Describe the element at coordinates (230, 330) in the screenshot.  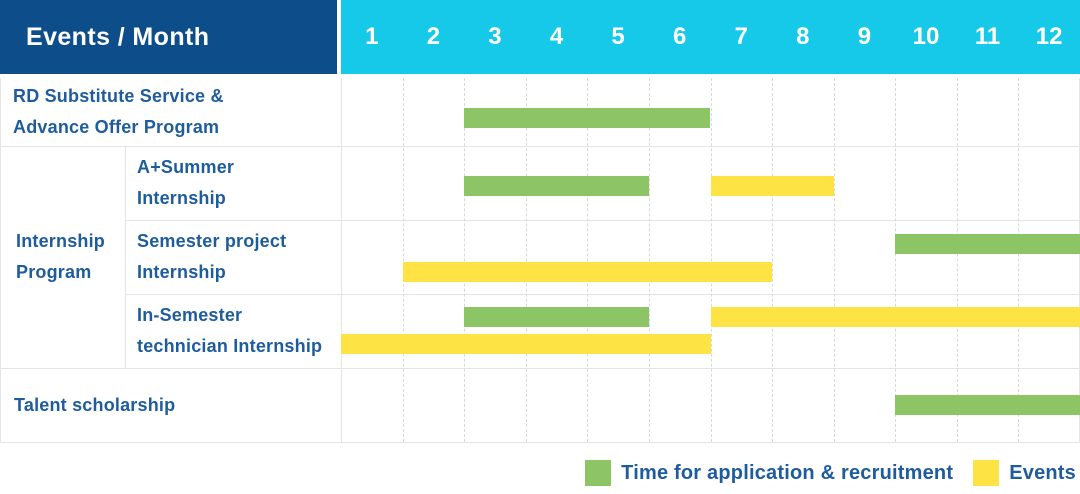
I see `row-label-in-semester-technician-internship: In-Semester technician Internship` at that location.